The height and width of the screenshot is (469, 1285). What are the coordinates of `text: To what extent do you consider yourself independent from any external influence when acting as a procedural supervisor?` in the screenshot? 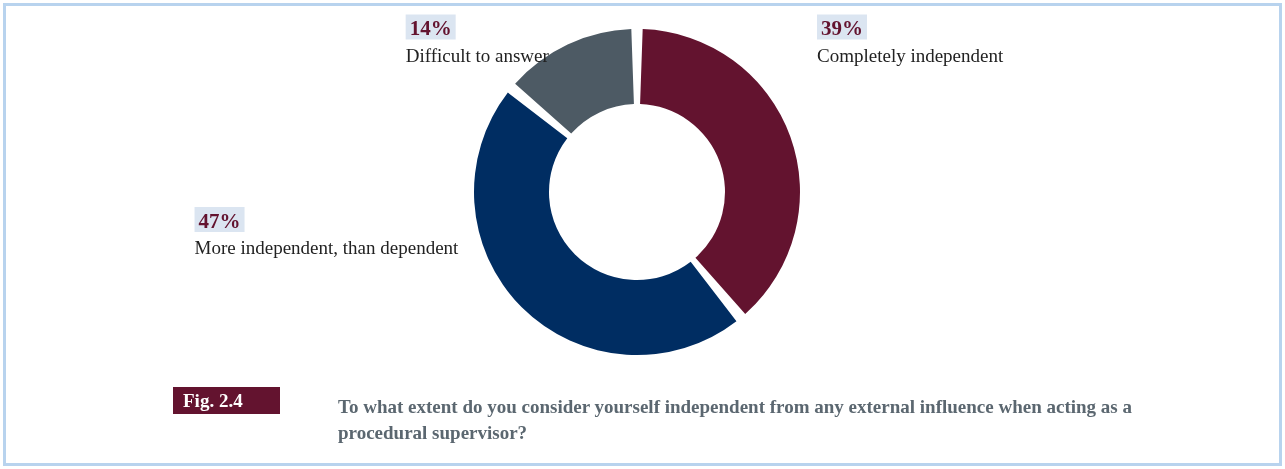 It's located at (737, 419).